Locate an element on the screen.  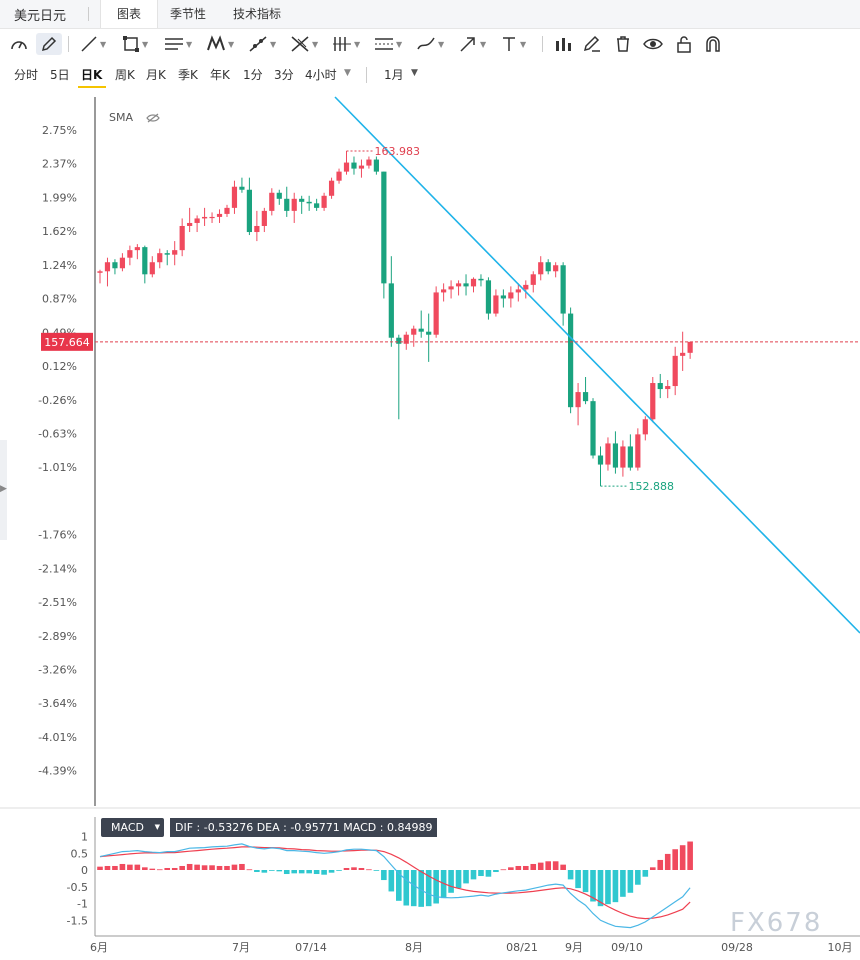
text-icon: ▼ is located at coordinates (513, 44).